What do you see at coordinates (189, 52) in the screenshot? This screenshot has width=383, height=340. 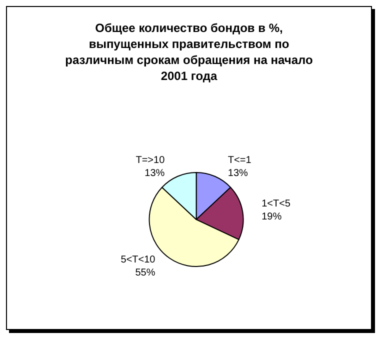 I see `chart-title: Общее количество бондов в %, выпущенных правительством по различным срокам обращения на начало 2001 года` at bounding box center [189, 52].